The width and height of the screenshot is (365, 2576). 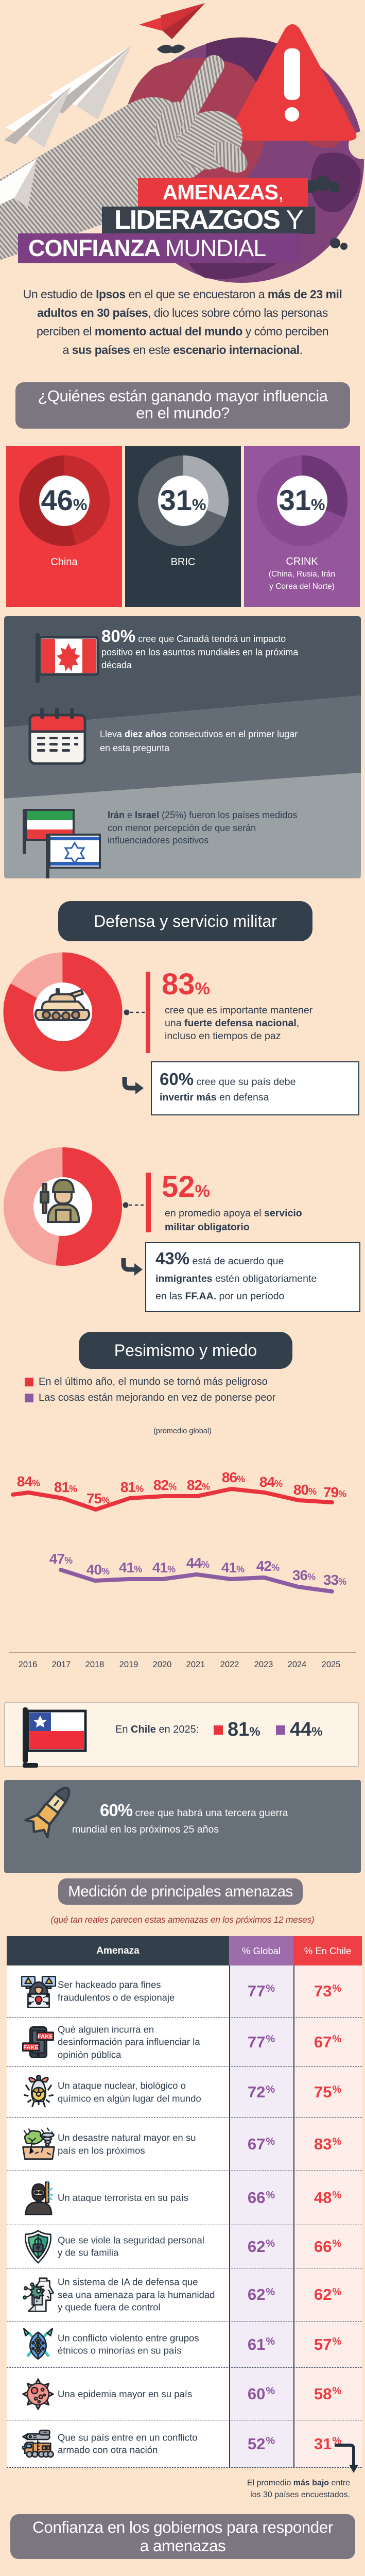 What do you see at coordinates (334, 1492) in the screenshot?
I see `svg-text: 79%` at bounding box center [334, 1492].